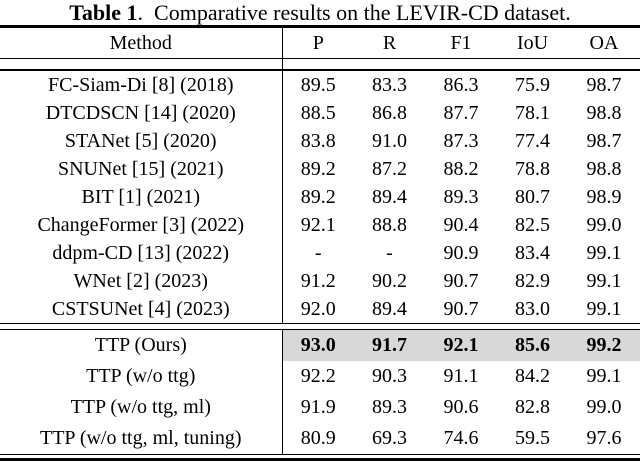 This screenshot has height=472, width=640. I want to click on value-cell: 82.9, so click(532, 280).